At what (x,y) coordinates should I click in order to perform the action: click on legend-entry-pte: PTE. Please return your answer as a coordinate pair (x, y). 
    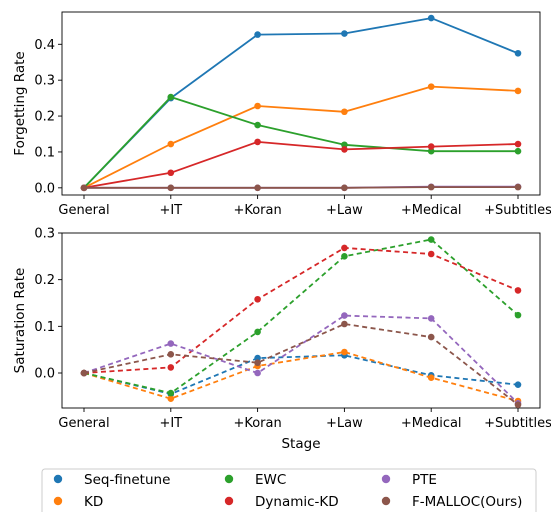
    Looking at the image, I should click on (409, 480).